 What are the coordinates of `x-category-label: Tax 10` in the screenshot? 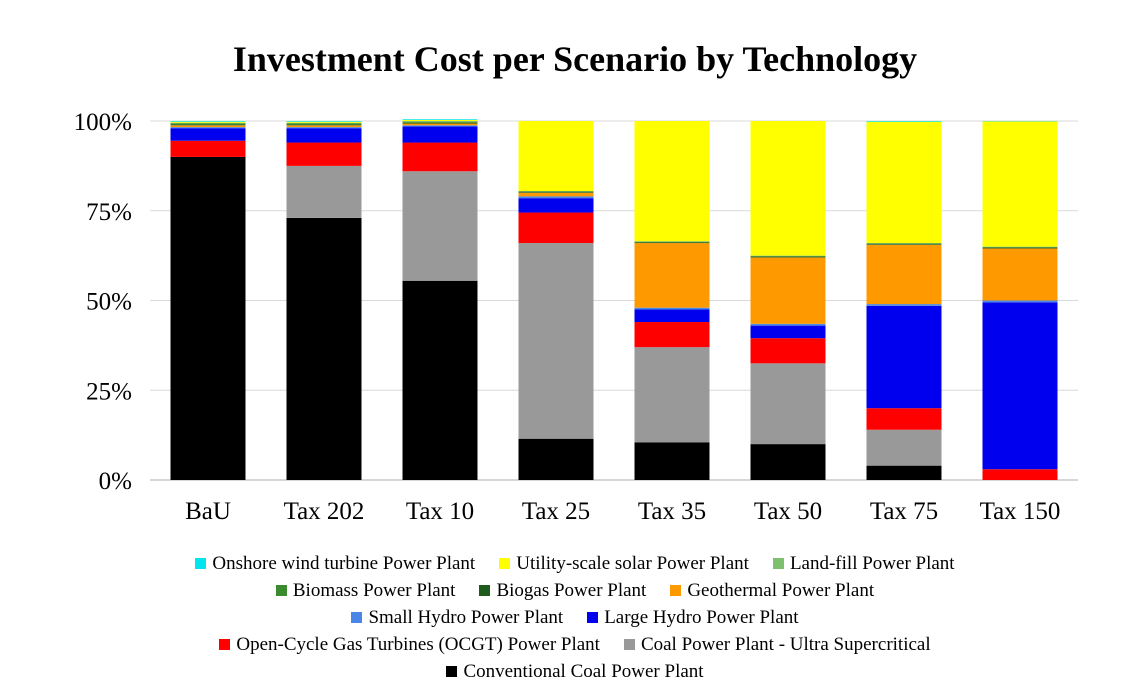 It's located at (440, 511).